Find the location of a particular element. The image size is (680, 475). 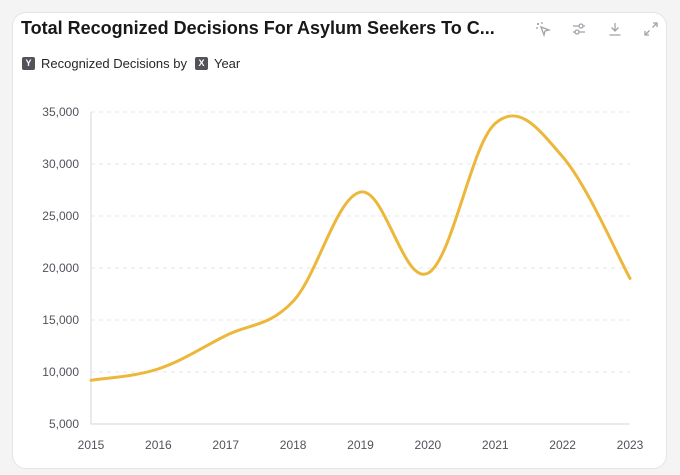

y-axis-badge: Y is located at coordinates (28, 63).